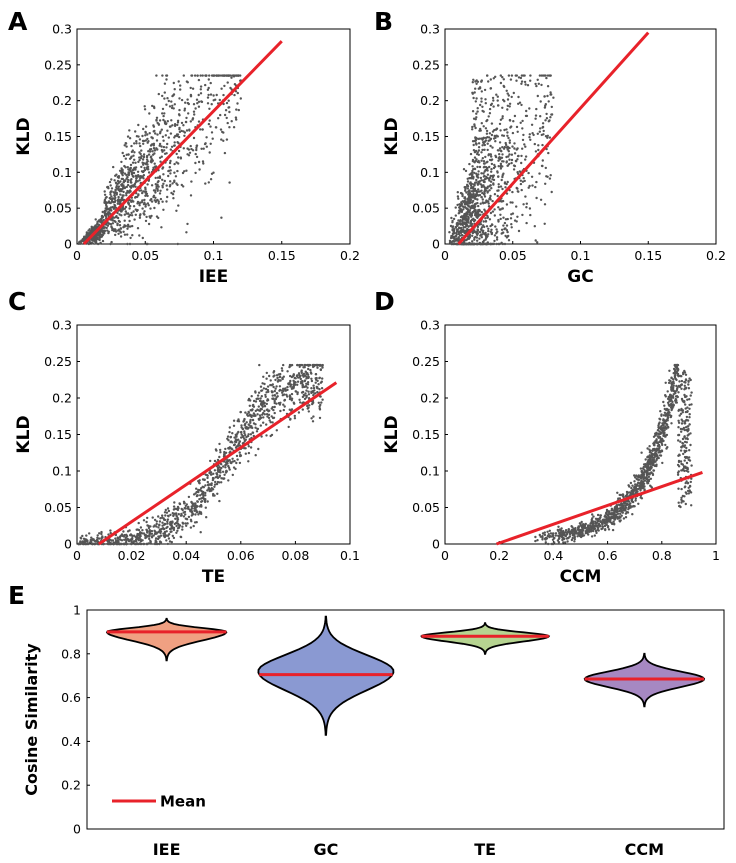  What do you see at coordinates (581, 255) in the screenshot?
I see `x-tick-label: 0.1` at bounding box center [581, 255].